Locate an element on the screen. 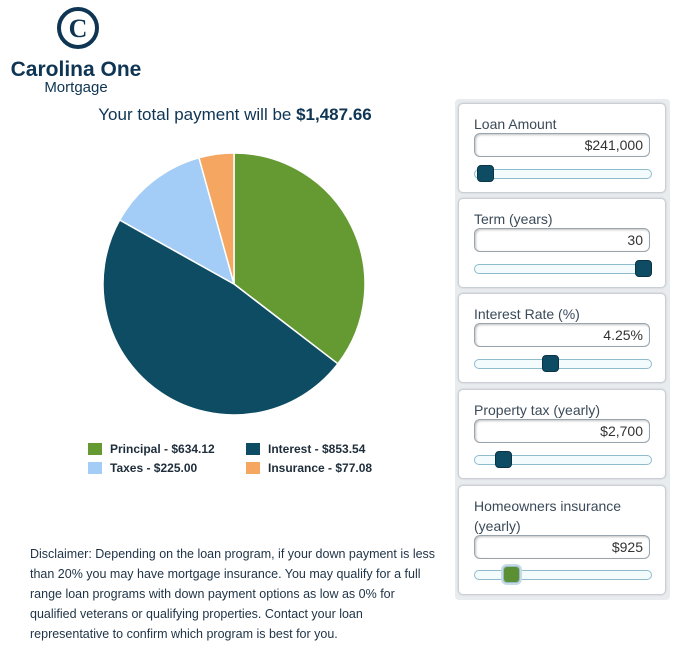 The height and width of the screenshot is (648, 674). interest-rate-input: 4.25% is located at coordinates (562, 335).